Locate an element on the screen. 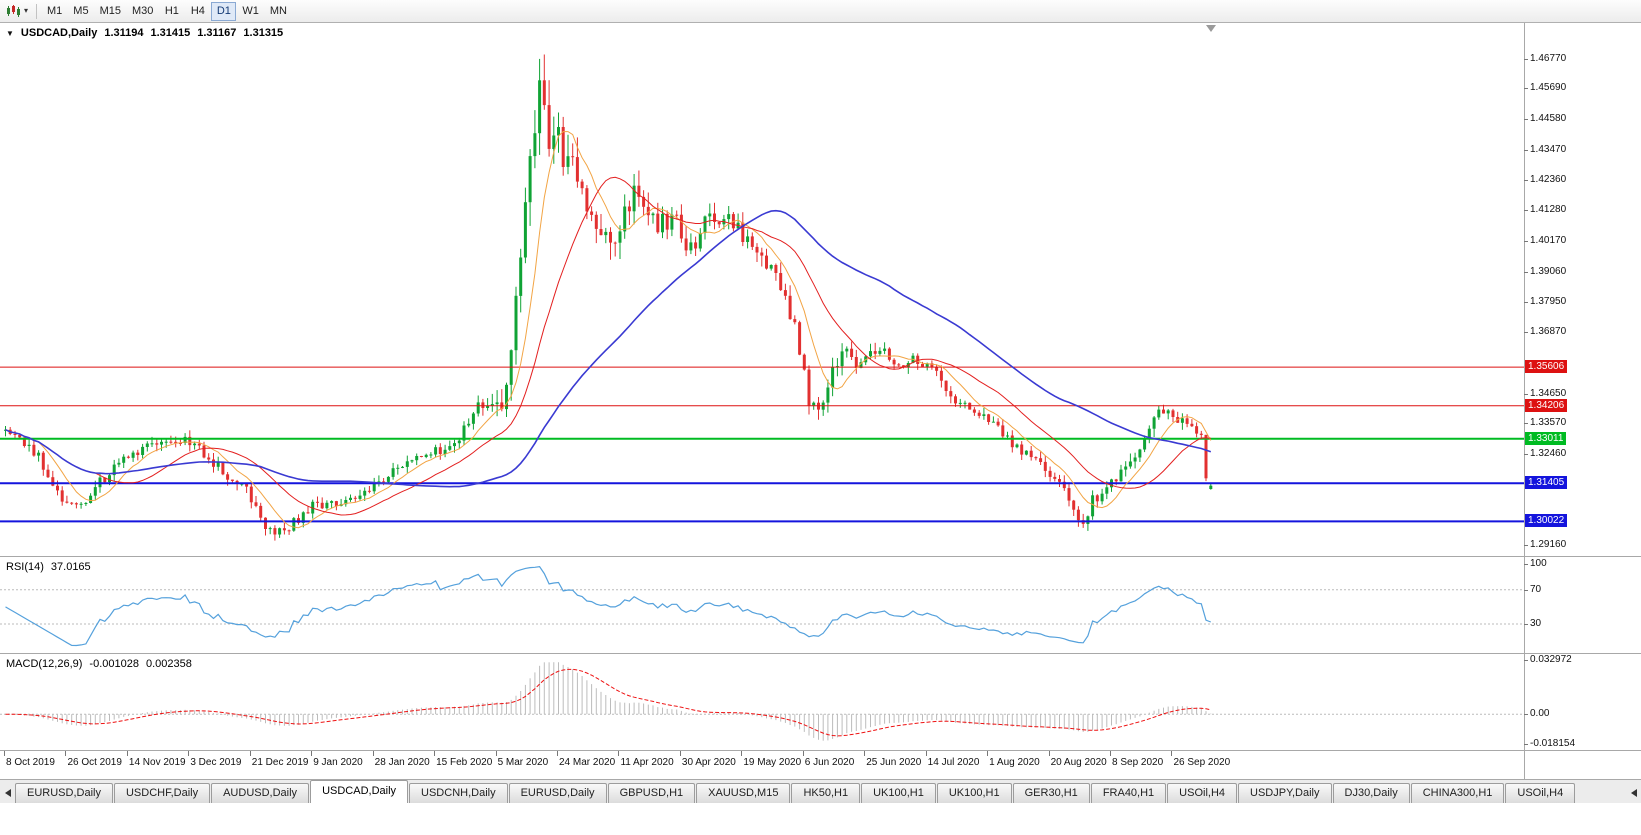 Image resolution: width=1641 pixels, height=835 pixels. chart-shift-marker-icon is located at coordinates (1211, 28).